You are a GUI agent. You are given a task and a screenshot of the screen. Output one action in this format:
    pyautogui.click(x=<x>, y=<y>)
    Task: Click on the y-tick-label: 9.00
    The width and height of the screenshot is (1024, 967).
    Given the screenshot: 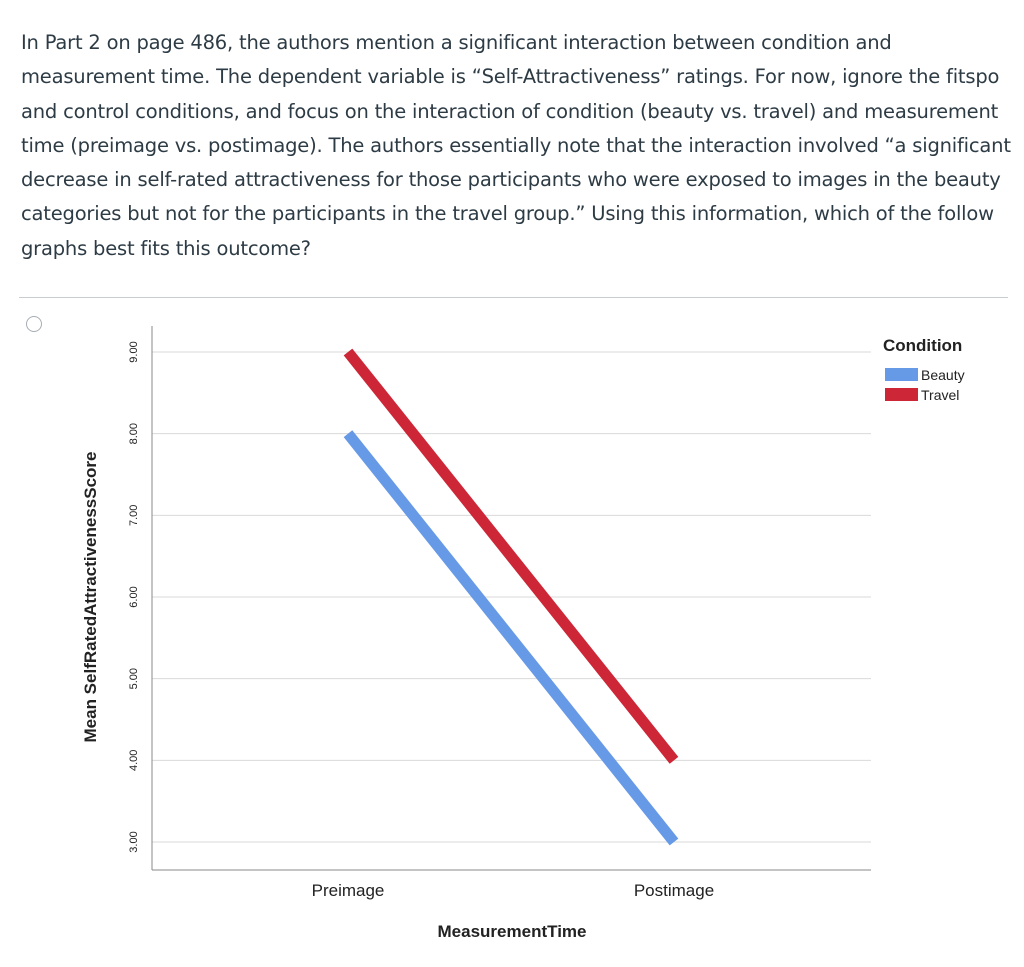 What is the action you would take?
    pyautogui.click(x=134, y=351)
    